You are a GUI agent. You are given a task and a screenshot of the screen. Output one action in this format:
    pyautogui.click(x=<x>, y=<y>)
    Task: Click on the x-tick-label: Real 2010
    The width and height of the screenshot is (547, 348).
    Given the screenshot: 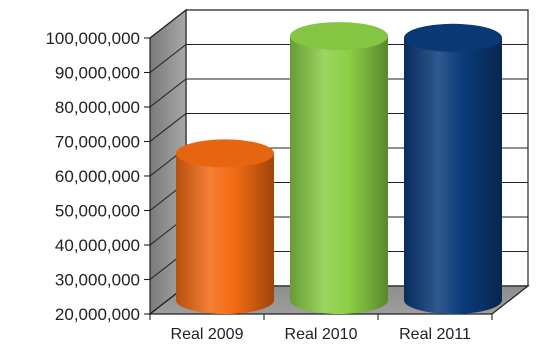 What is the action you would take?
    pyautogui.click(x=321, y=334)
    